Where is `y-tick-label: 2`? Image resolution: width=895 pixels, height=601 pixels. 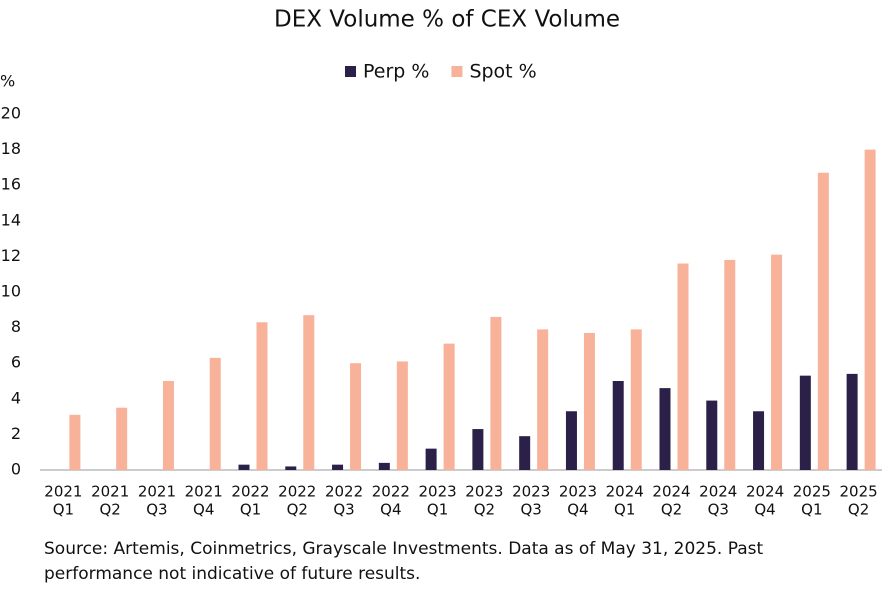 y-tick-label: 2 is located at coordinates (16, 433).